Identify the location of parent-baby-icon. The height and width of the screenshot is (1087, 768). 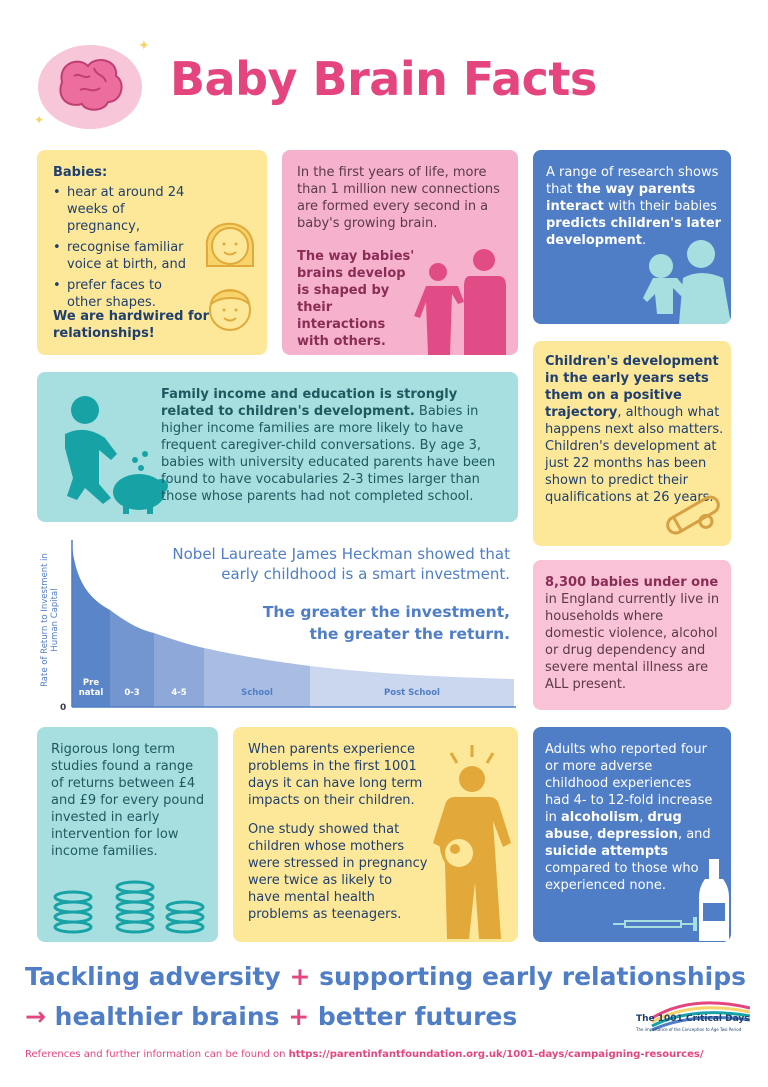
(687, 282).